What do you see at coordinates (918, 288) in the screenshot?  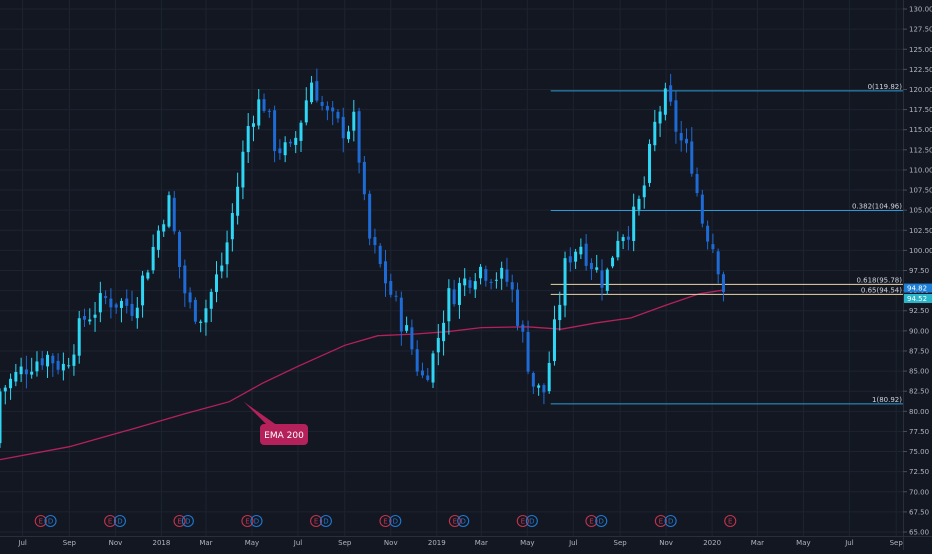 I see `price-label-box` at bounding box center [918, 288].